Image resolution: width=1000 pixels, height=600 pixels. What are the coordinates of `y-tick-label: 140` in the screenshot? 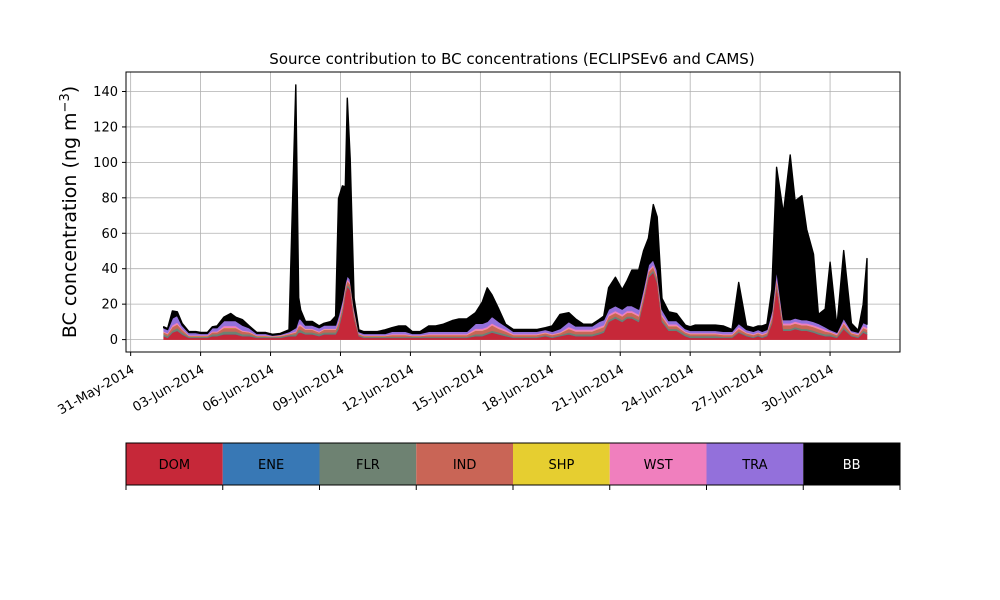 It's located at (105, 92).